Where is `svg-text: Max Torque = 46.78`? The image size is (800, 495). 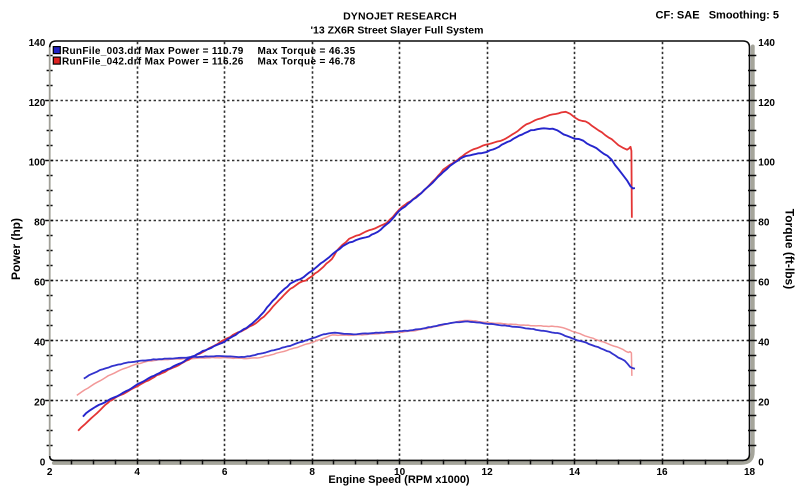
svg-text: Max Torque = 46.78 is located at coordinates (307, 62).